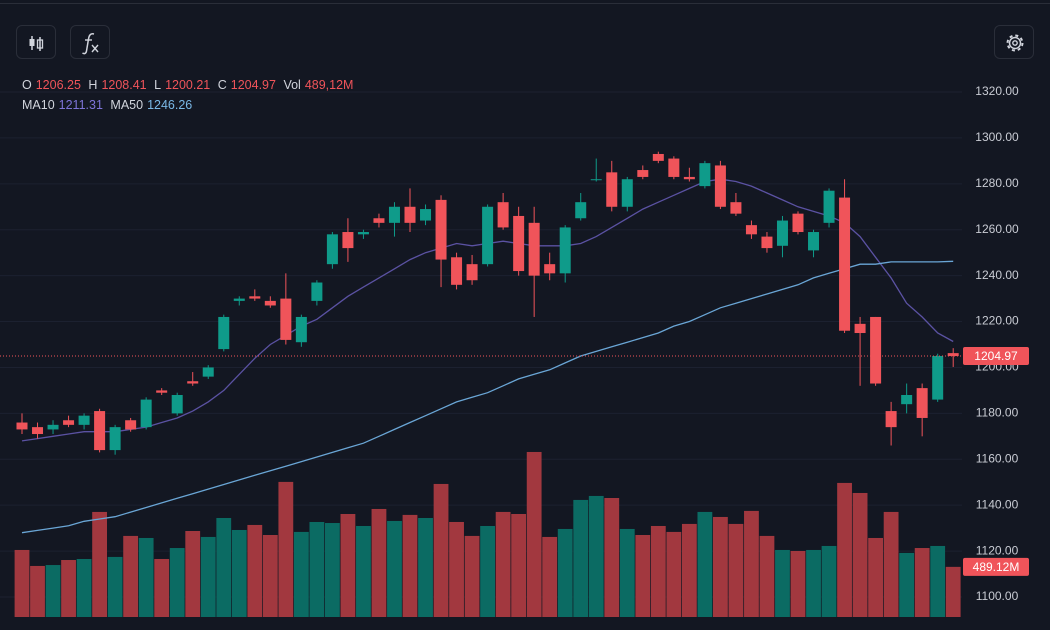  Describe the element at coordinates (222, 85) in the screenshot. I see `legend-label: C` at that location.